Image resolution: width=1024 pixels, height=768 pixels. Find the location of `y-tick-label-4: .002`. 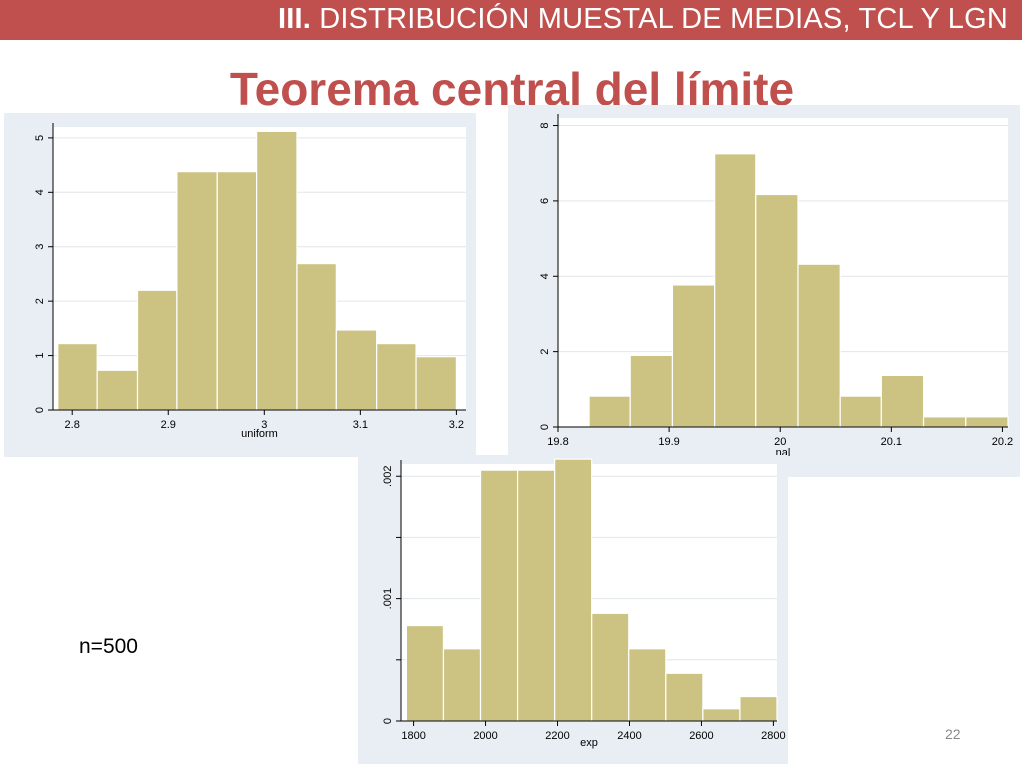

y-tick-label-4: .002 is located at coordinates (388, 476).